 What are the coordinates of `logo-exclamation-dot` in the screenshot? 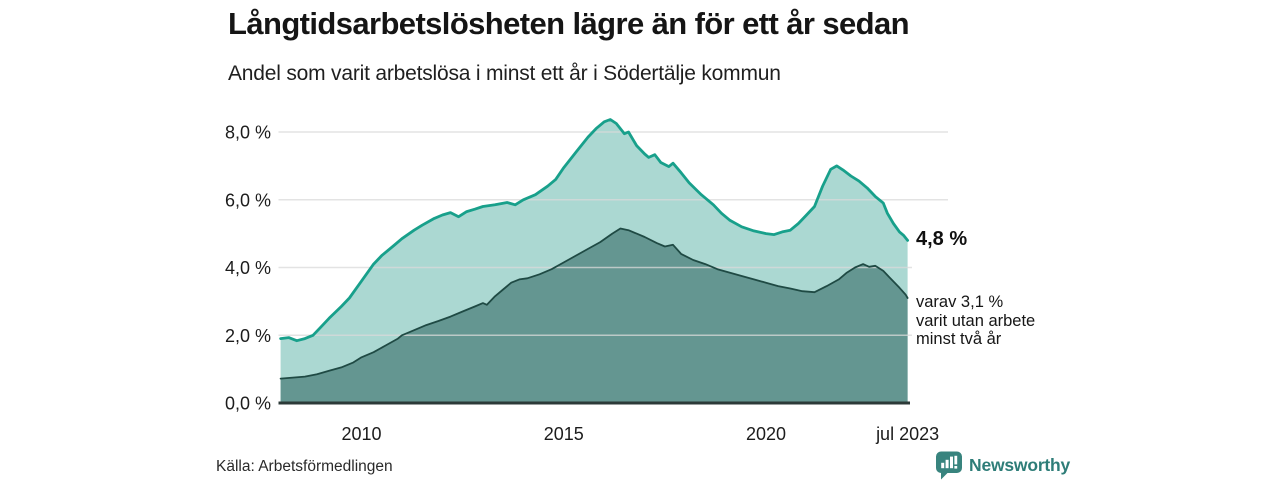 It's located at (956, 467).